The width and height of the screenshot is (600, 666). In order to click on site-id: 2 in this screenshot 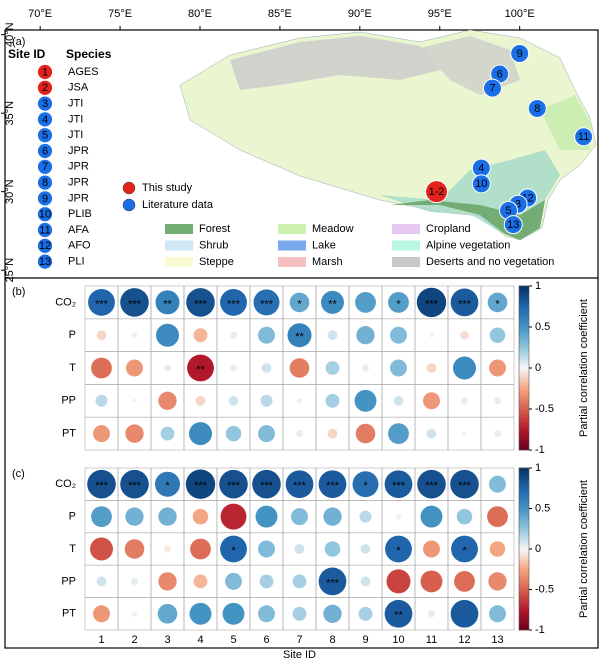, I will do `click(45, 88)`.